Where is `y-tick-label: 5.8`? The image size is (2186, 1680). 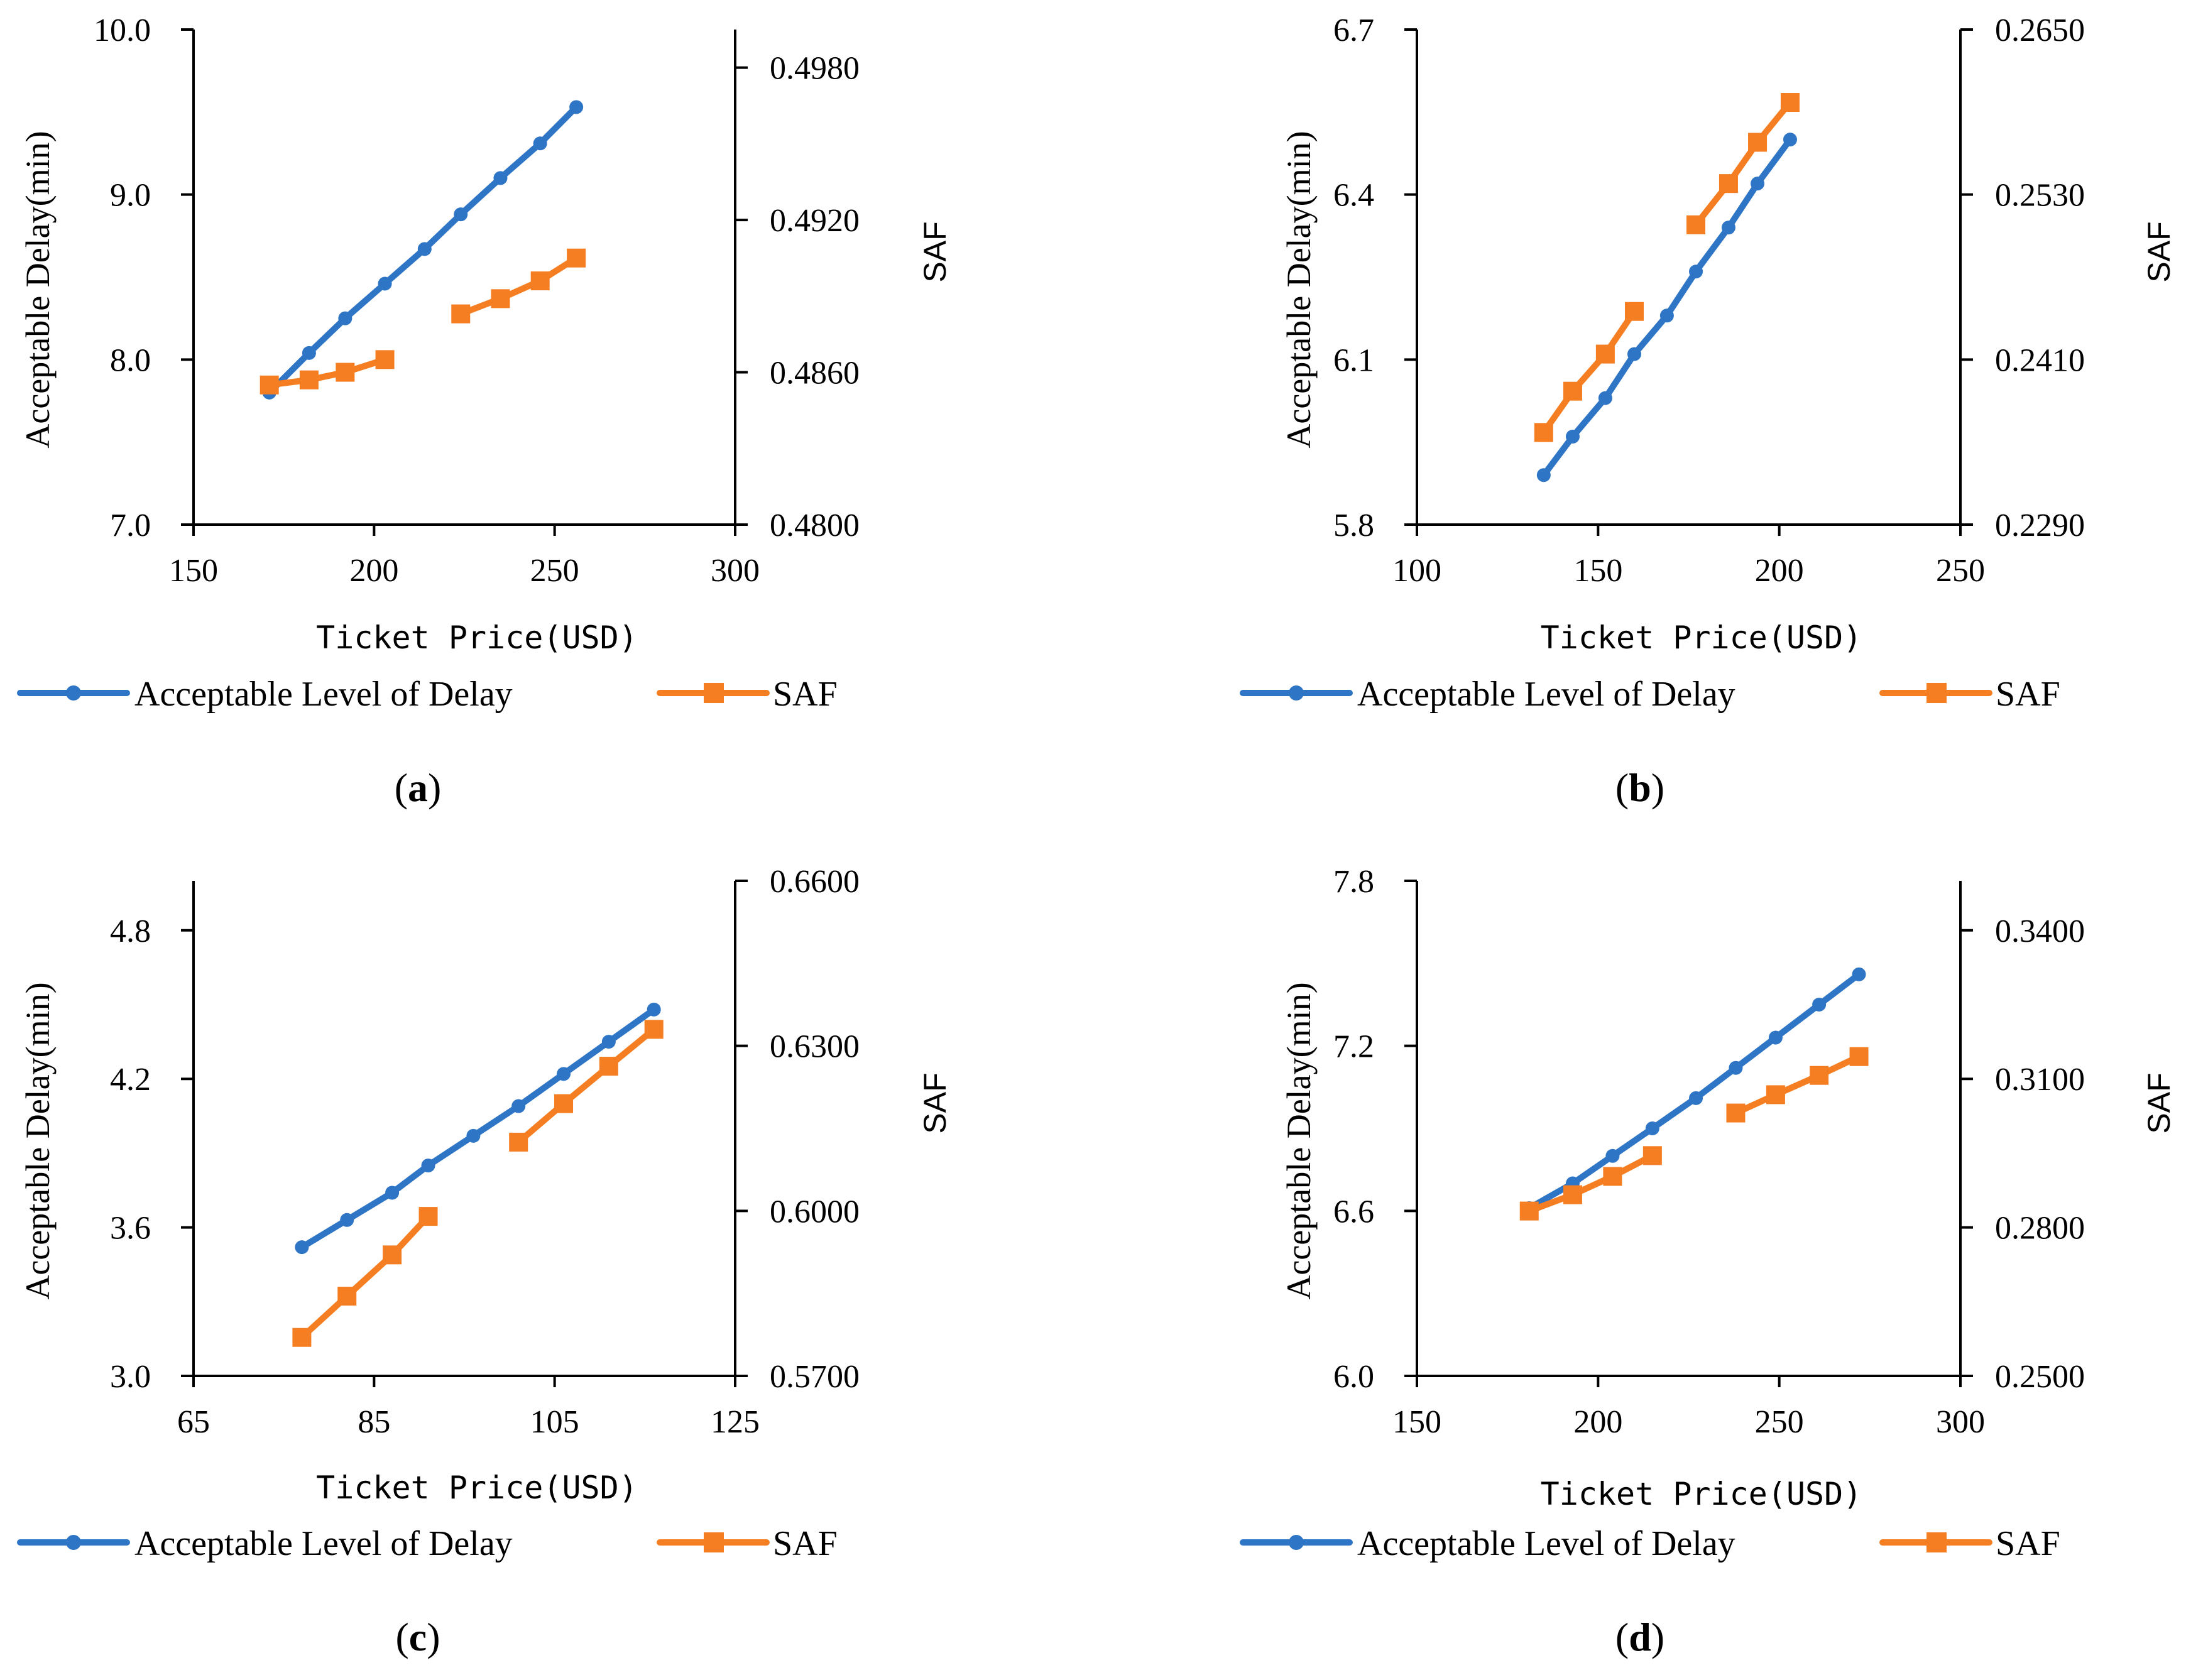
y-tick-label: 5.8 is located at coordinates (1353, 525).